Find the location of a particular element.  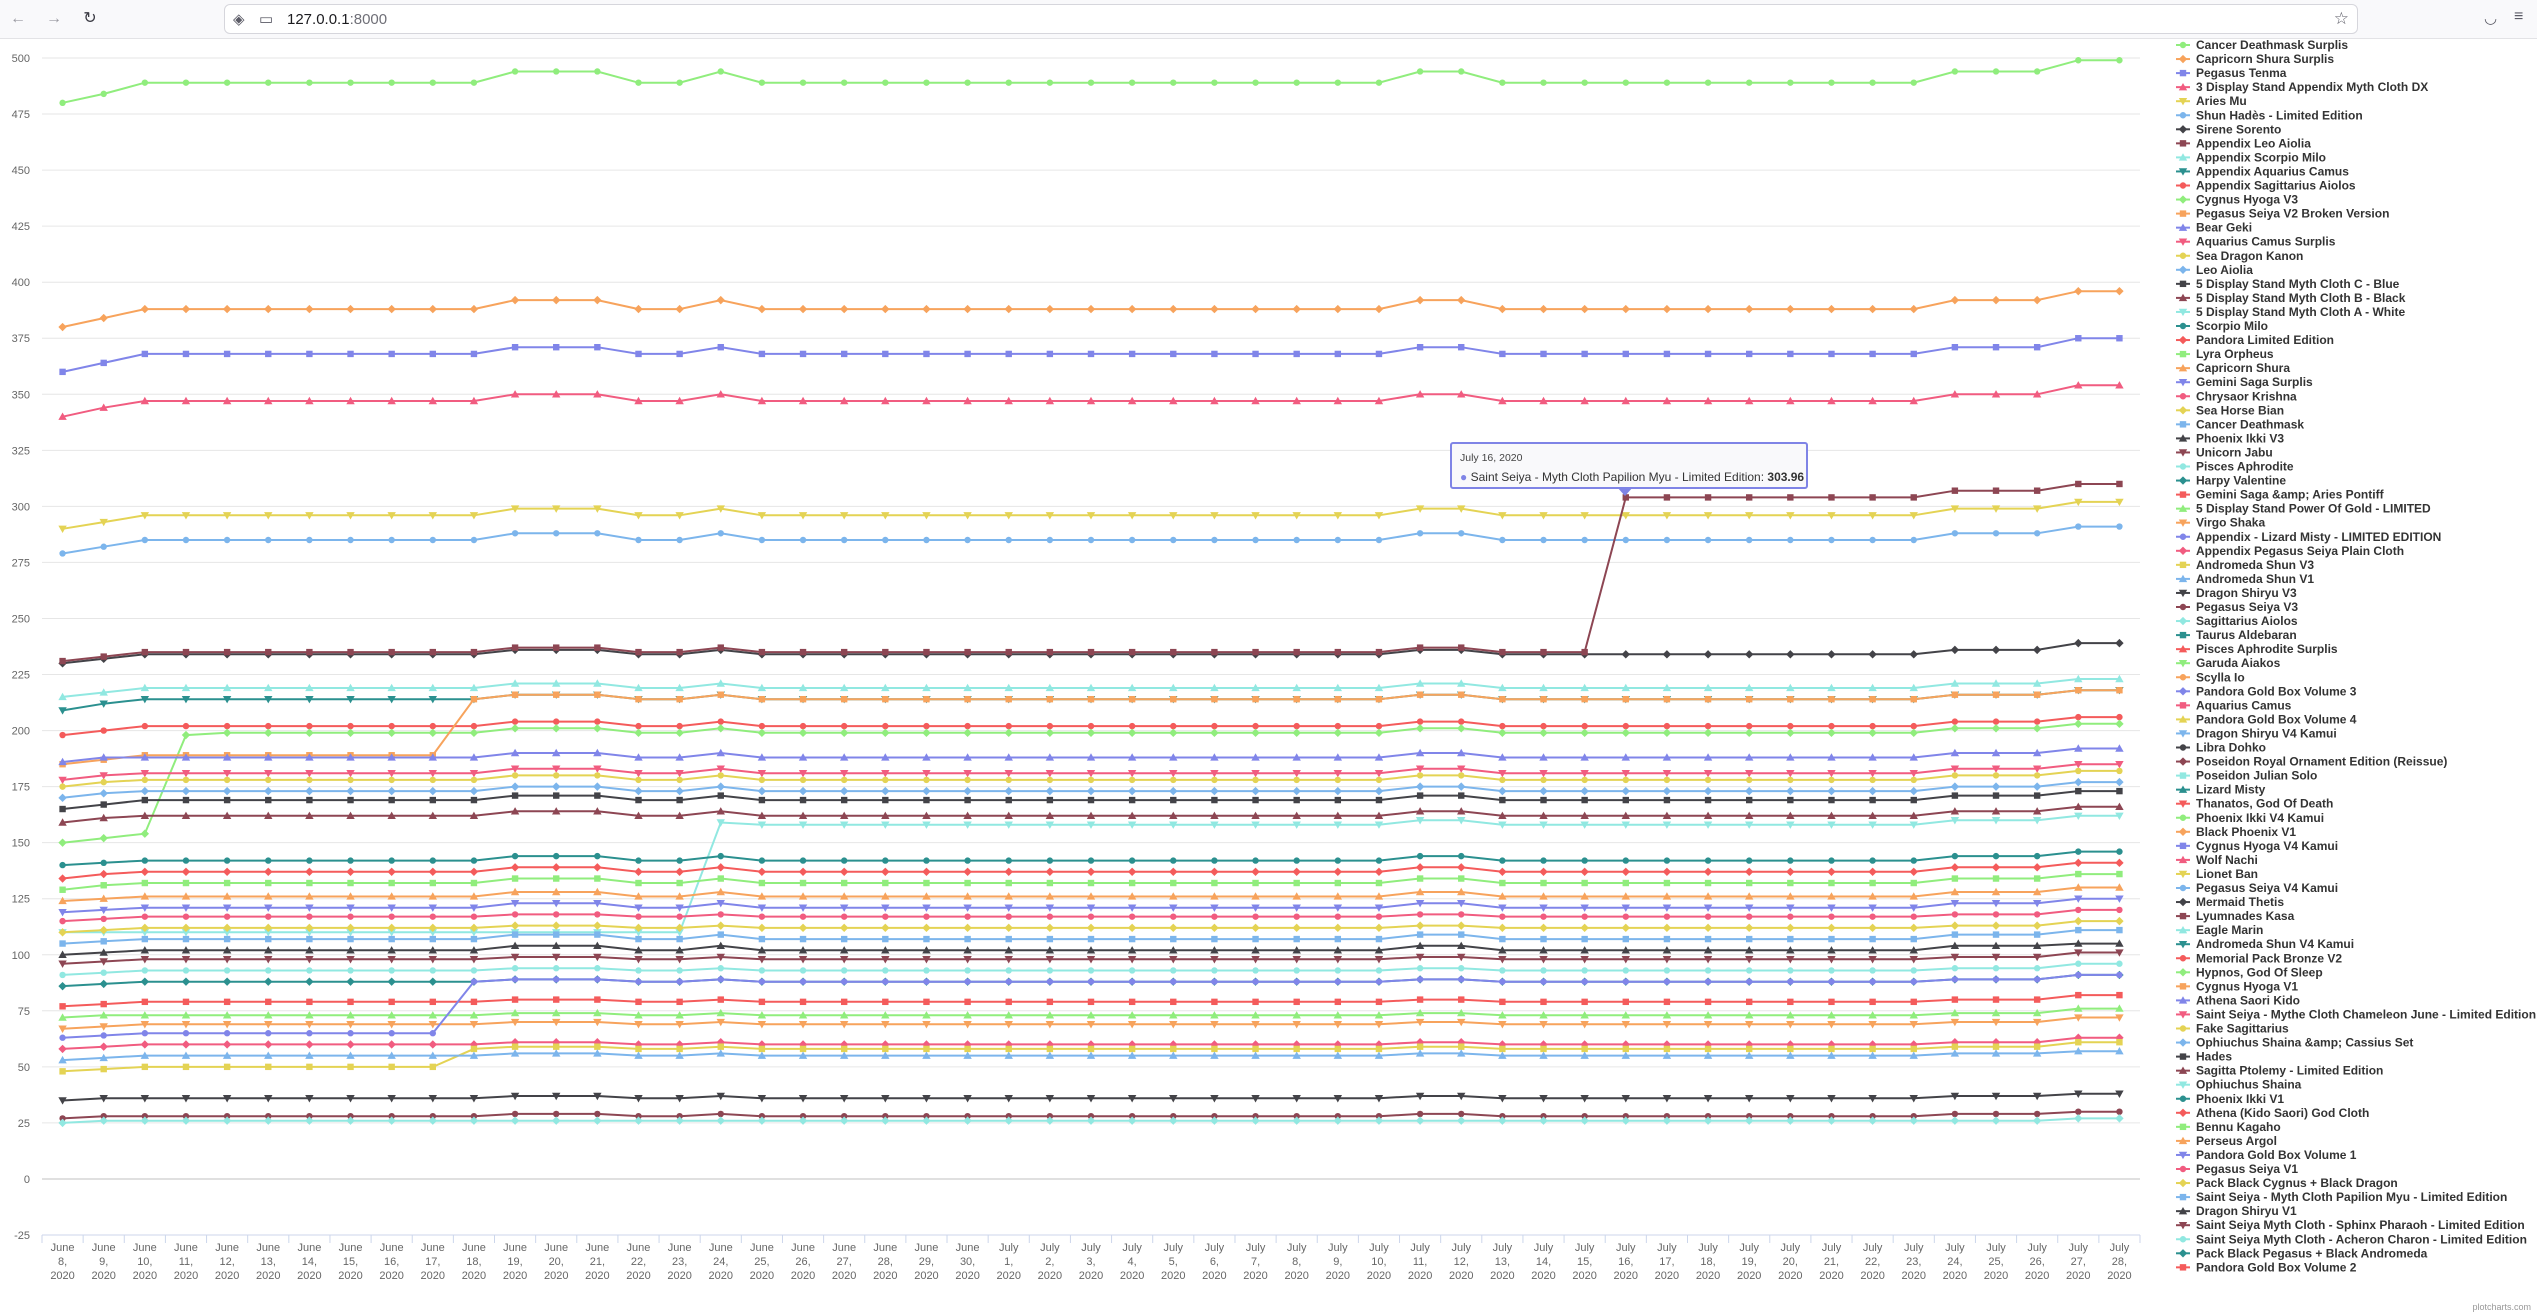

legend-item: Garuda Aiakos is located at coordinates (2228, 663).